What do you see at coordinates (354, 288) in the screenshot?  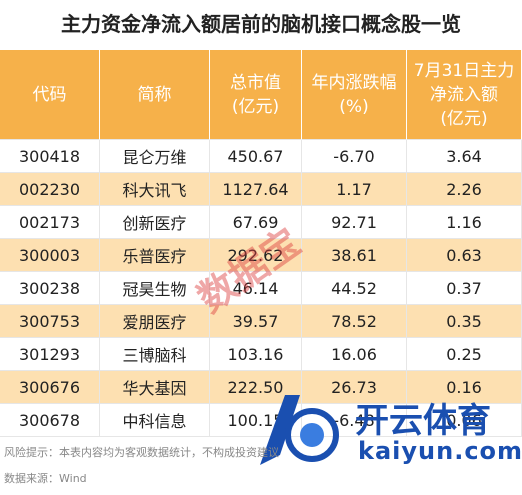 I see `table-cell: 44.52` at bounding box center [354, 288].